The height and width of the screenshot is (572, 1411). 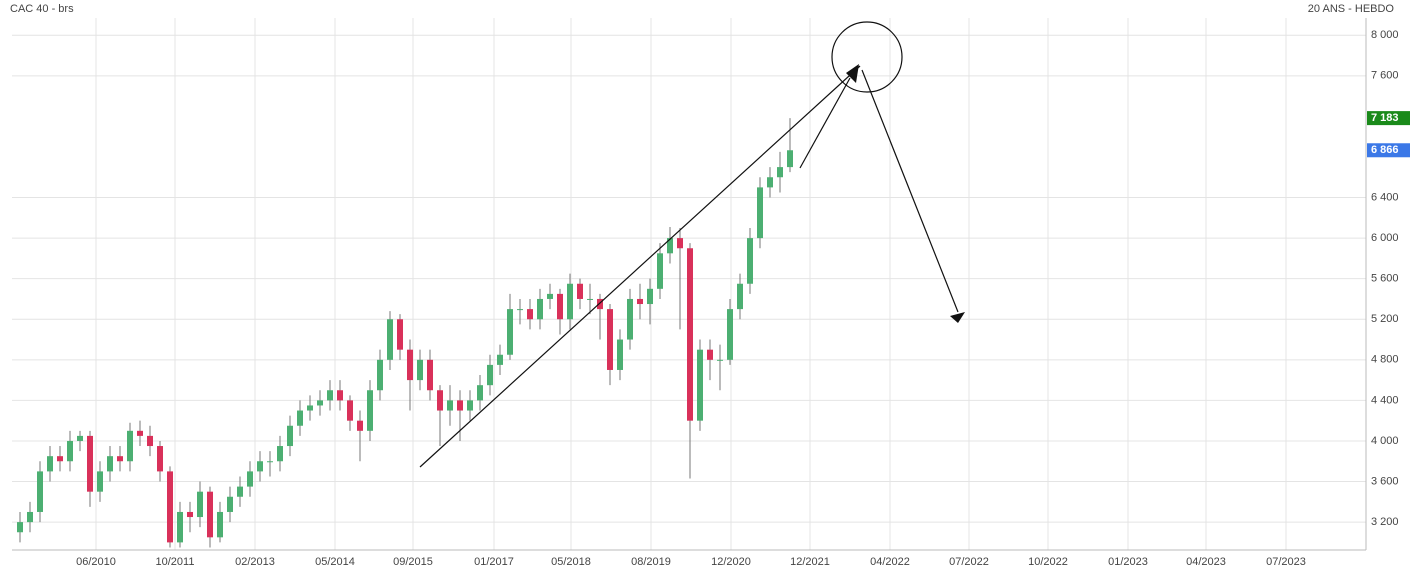 I want to click on x-tick-label: 12/2020, so click(x=731, y=562).